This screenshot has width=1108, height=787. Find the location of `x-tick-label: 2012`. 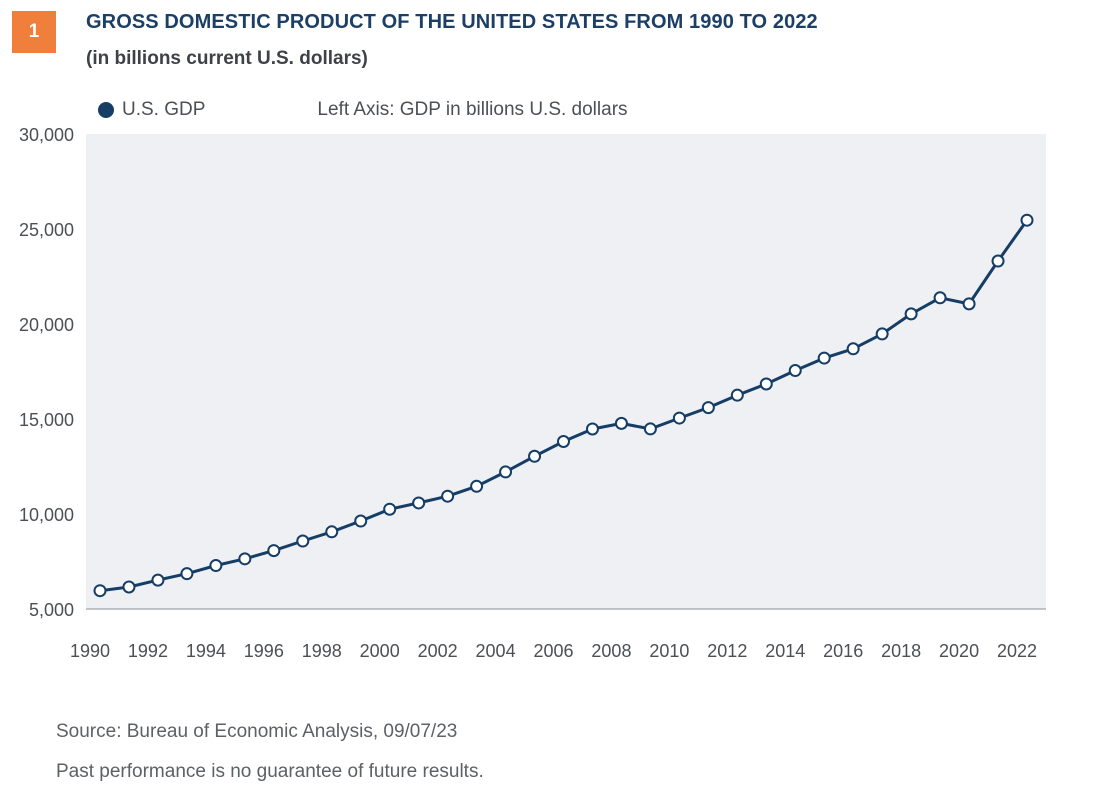

x-tick-label: 2012 is located at coordinates (727, 651).